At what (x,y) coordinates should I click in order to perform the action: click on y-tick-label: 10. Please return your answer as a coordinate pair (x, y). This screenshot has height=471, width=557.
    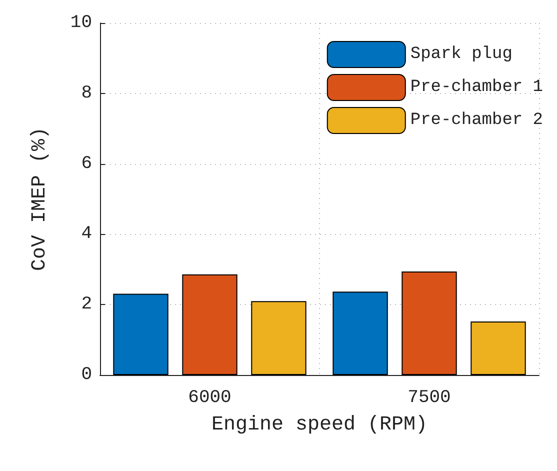
    Looking at the image, I should click on (81, 23).